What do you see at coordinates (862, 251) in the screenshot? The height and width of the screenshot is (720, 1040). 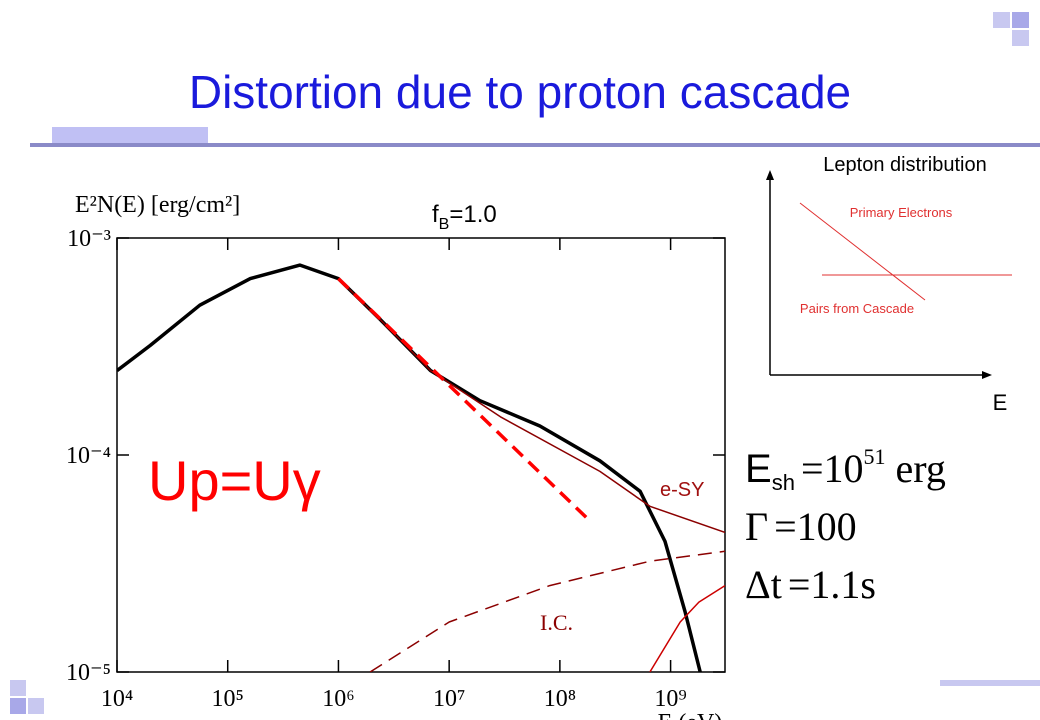 I see `inset-line` at bounding box center [862, 251].